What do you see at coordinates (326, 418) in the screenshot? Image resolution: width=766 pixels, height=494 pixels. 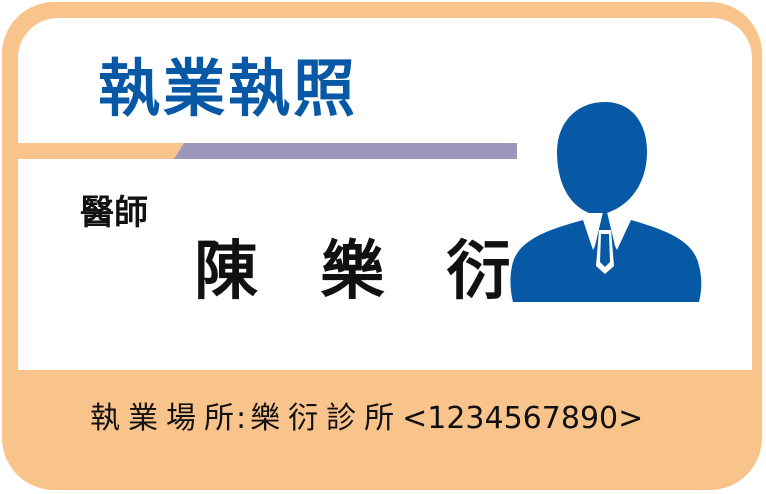 I see `workplace-name: 樂衍診所` at bounding box center [326, 418].